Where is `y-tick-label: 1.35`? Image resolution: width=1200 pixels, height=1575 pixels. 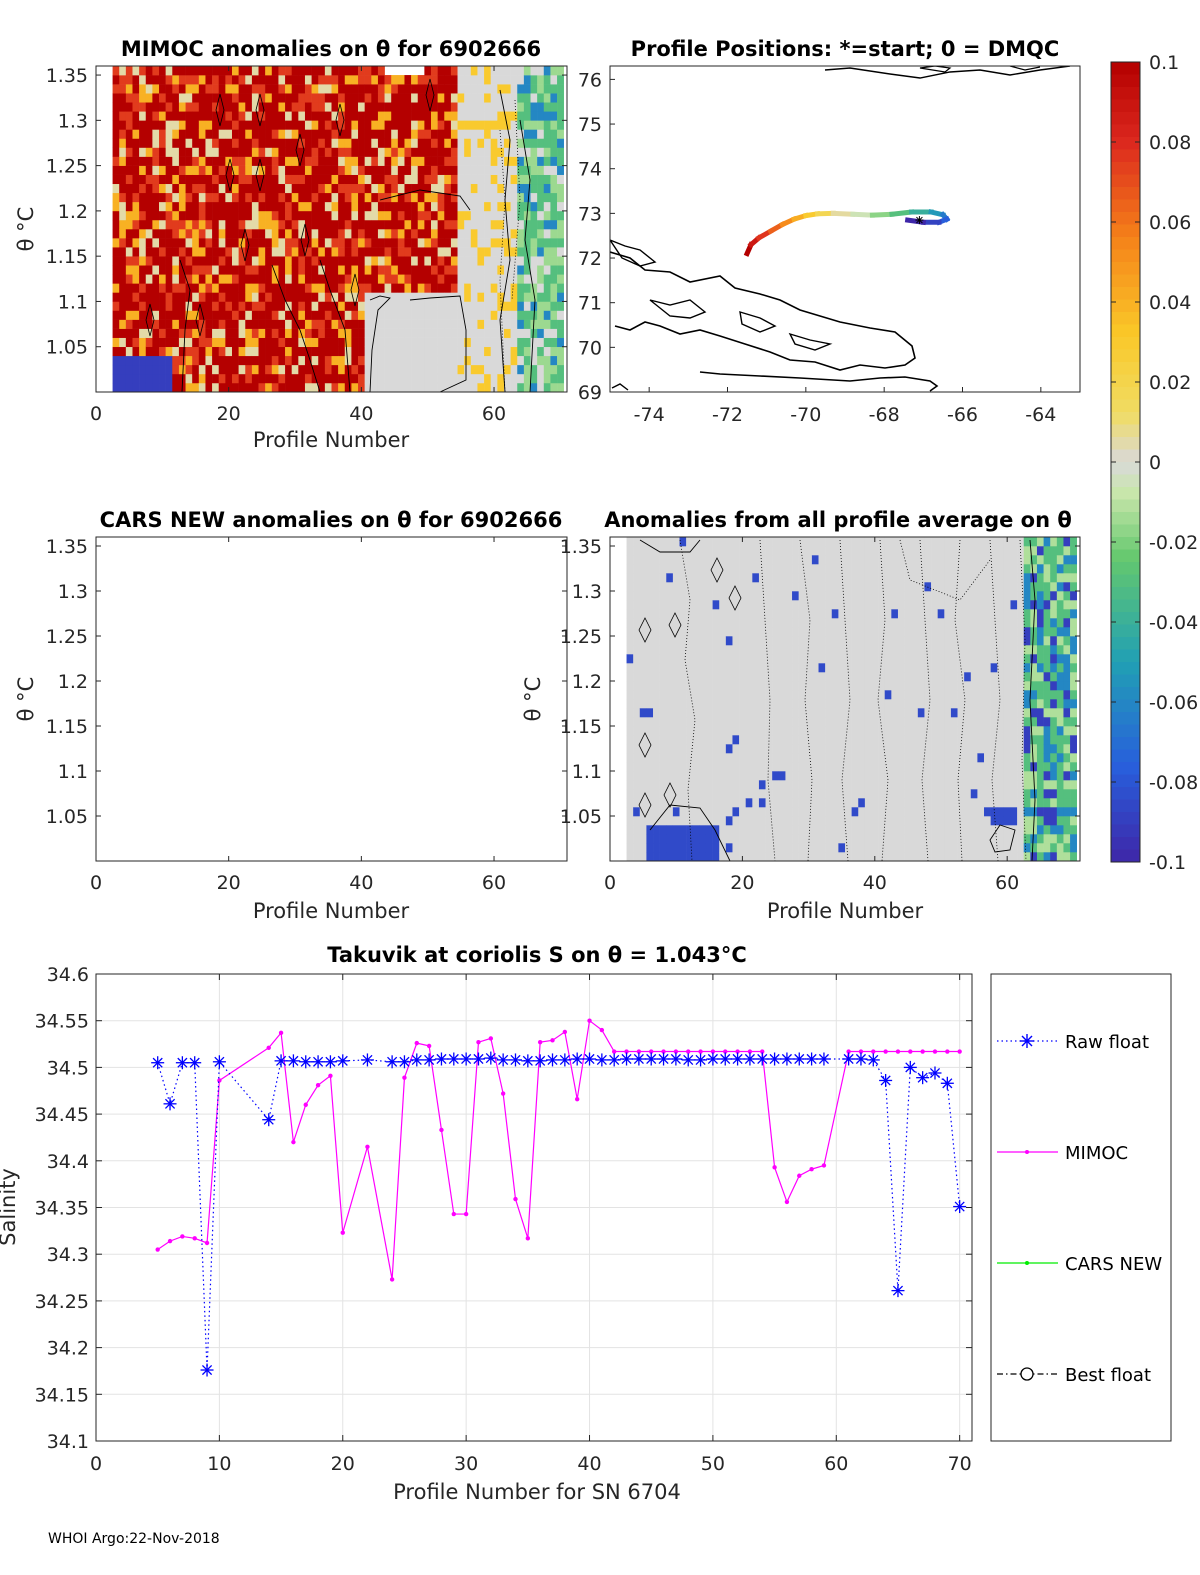
y-tick-label: 1.35 is located at coordinates (67, 76).